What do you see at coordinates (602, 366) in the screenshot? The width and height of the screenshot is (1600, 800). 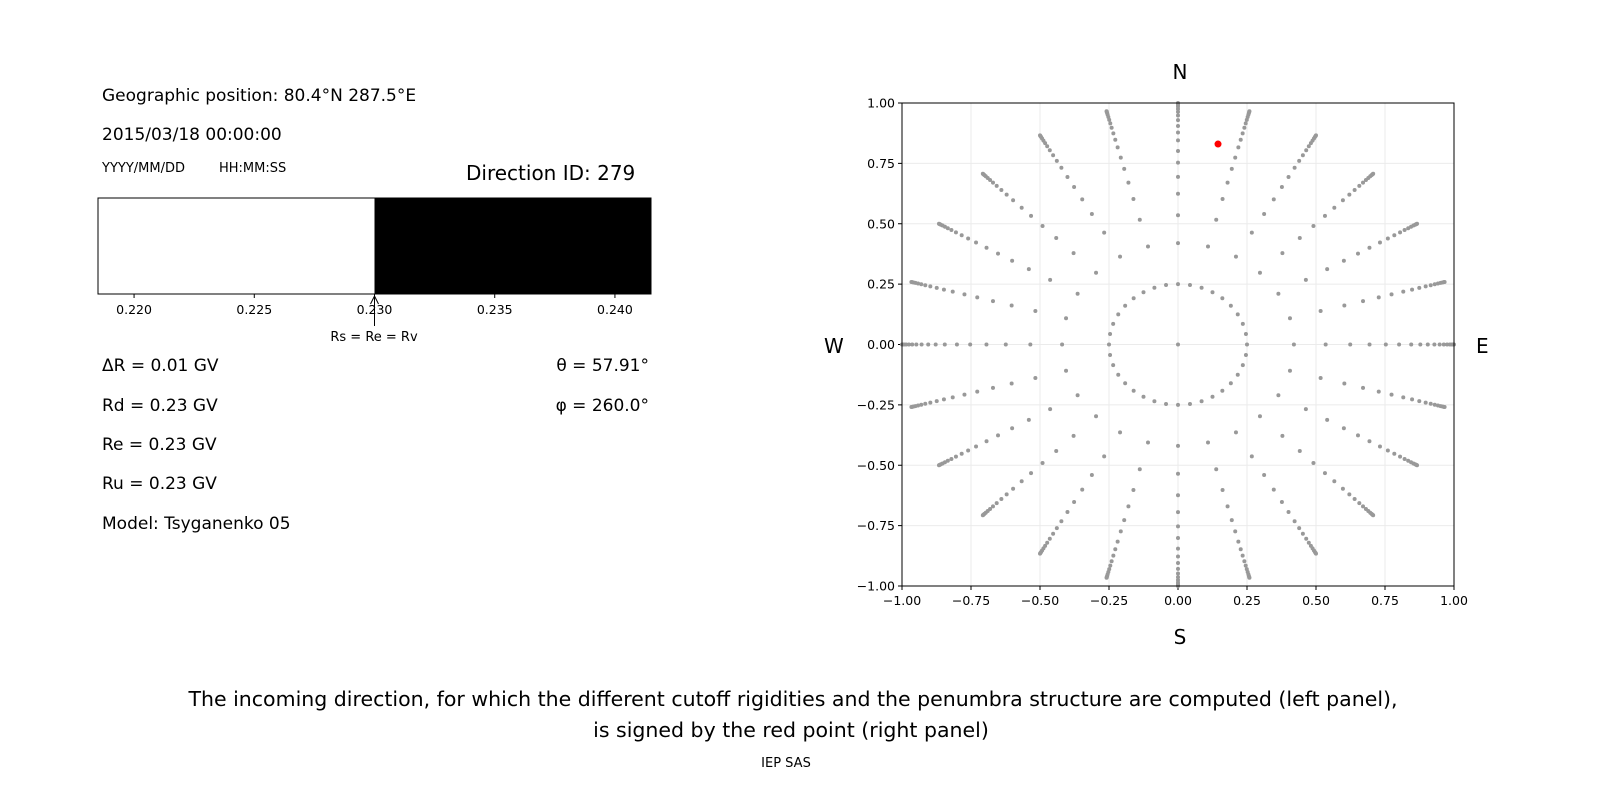 I see `theta-value: θ = 57.91°` at bounding box center [602, 366].